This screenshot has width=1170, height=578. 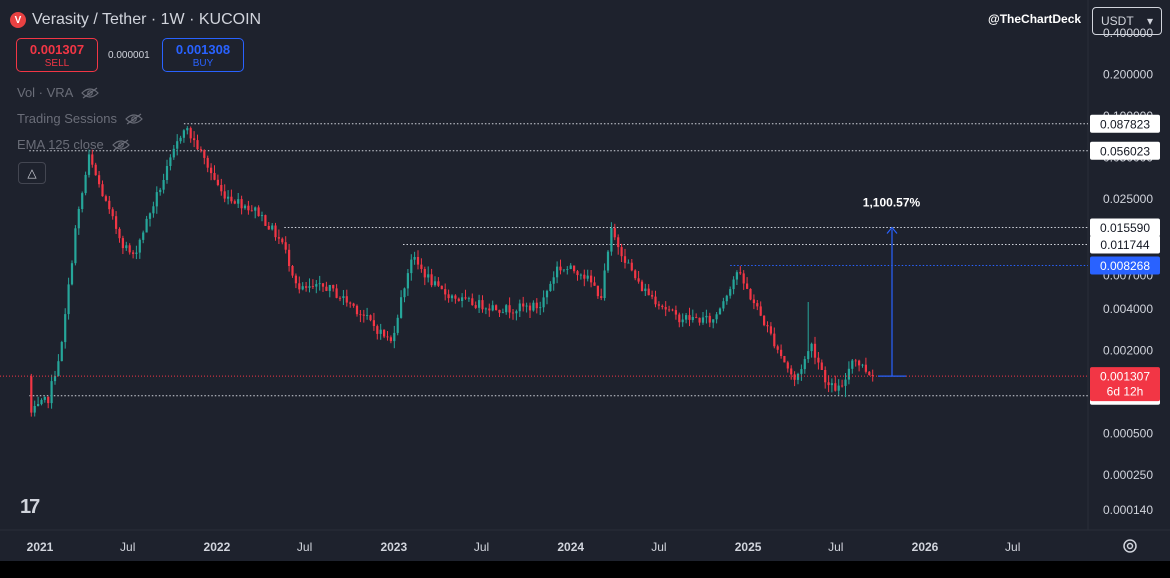 What do you see at coordinates (58, 92) in the screenshot?
I see `indicator-volume: Vol · VRA` at bounding box center [58, 92].